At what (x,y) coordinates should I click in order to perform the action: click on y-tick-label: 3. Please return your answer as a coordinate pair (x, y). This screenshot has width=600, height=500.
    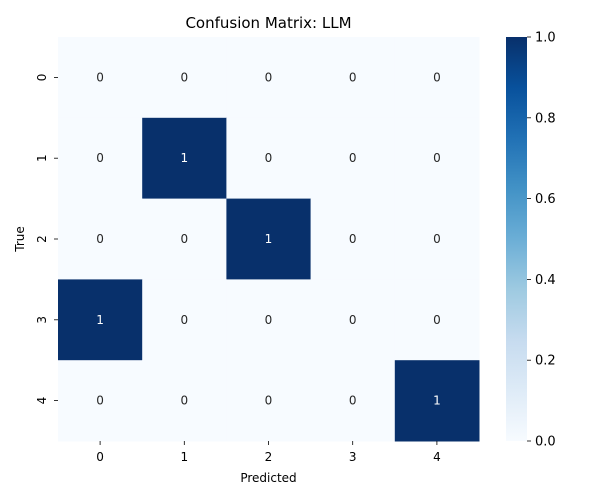
    Looking at the image, I should click on (42, 320).